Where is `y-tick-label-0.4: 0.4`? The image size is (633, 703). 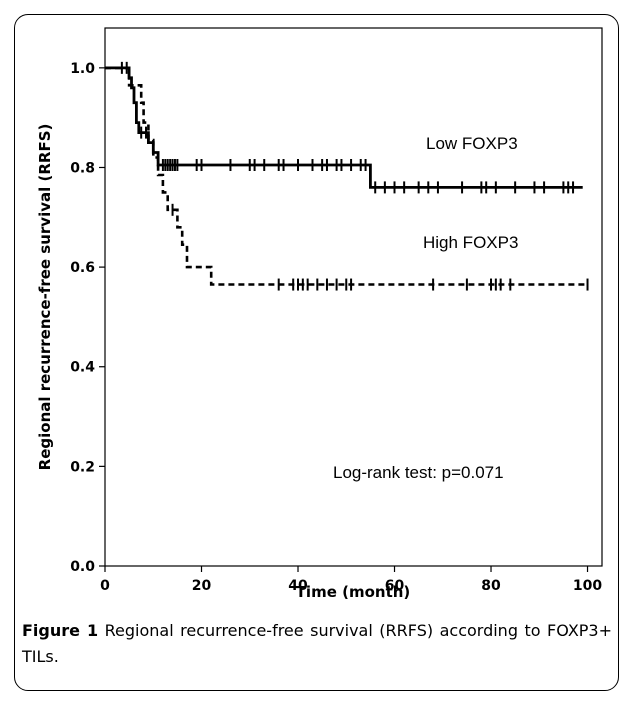 y-tick-label-0.4: 0.4 is located at coordinates (82, 368).